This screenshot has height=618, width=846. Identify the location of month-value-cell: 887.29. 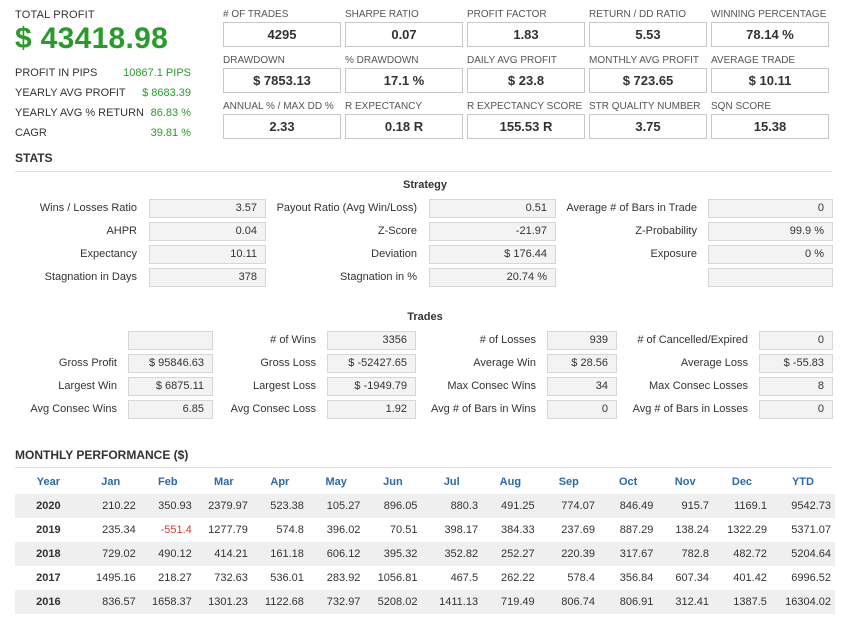
(636, 530).